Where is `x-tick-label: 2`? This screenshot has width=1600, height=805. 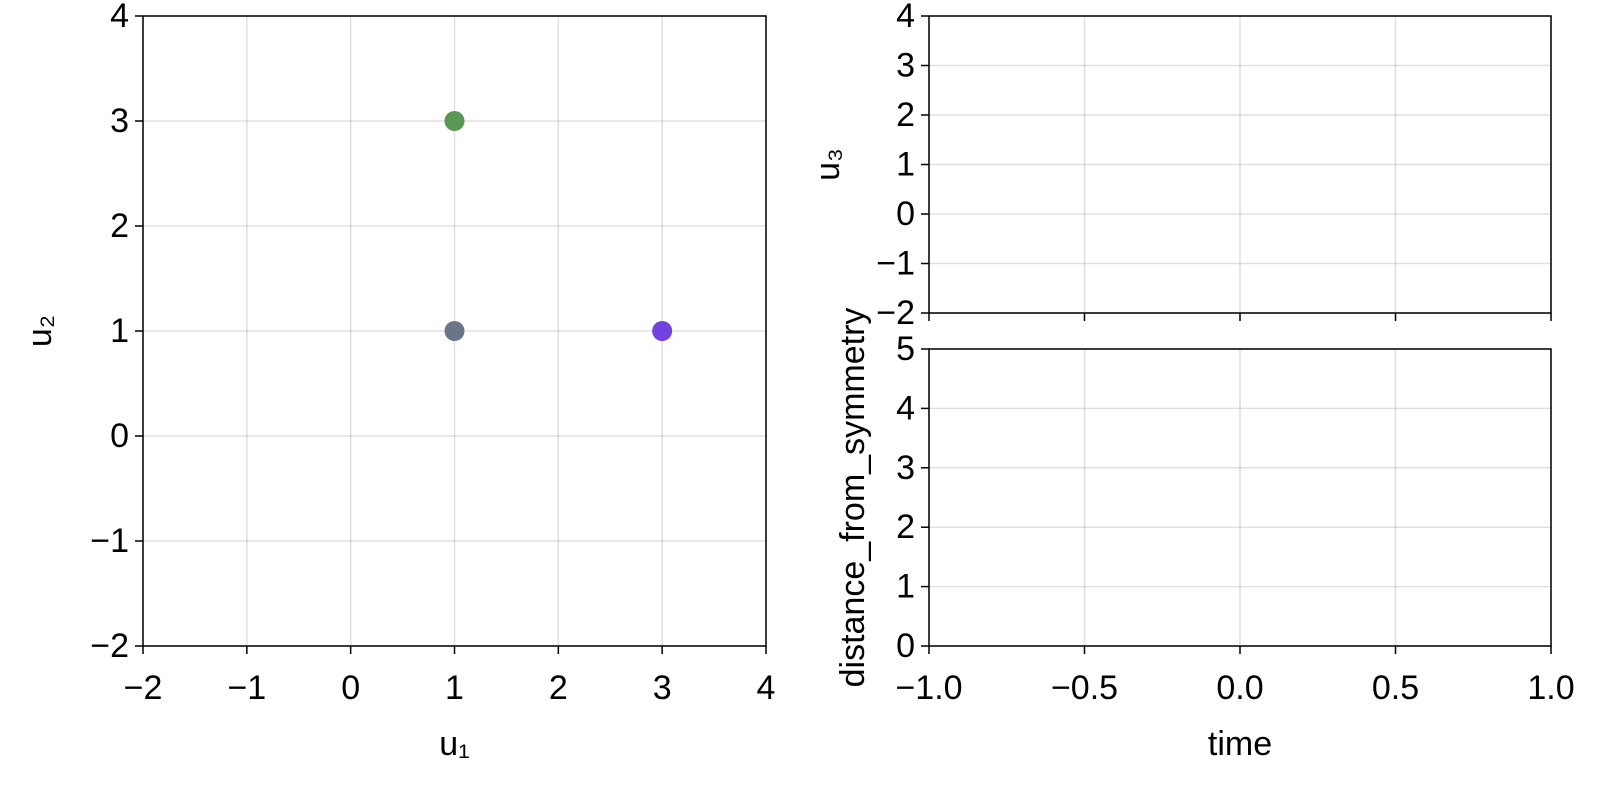
x-tick-label: 2 is located at coordinates (558, 688).